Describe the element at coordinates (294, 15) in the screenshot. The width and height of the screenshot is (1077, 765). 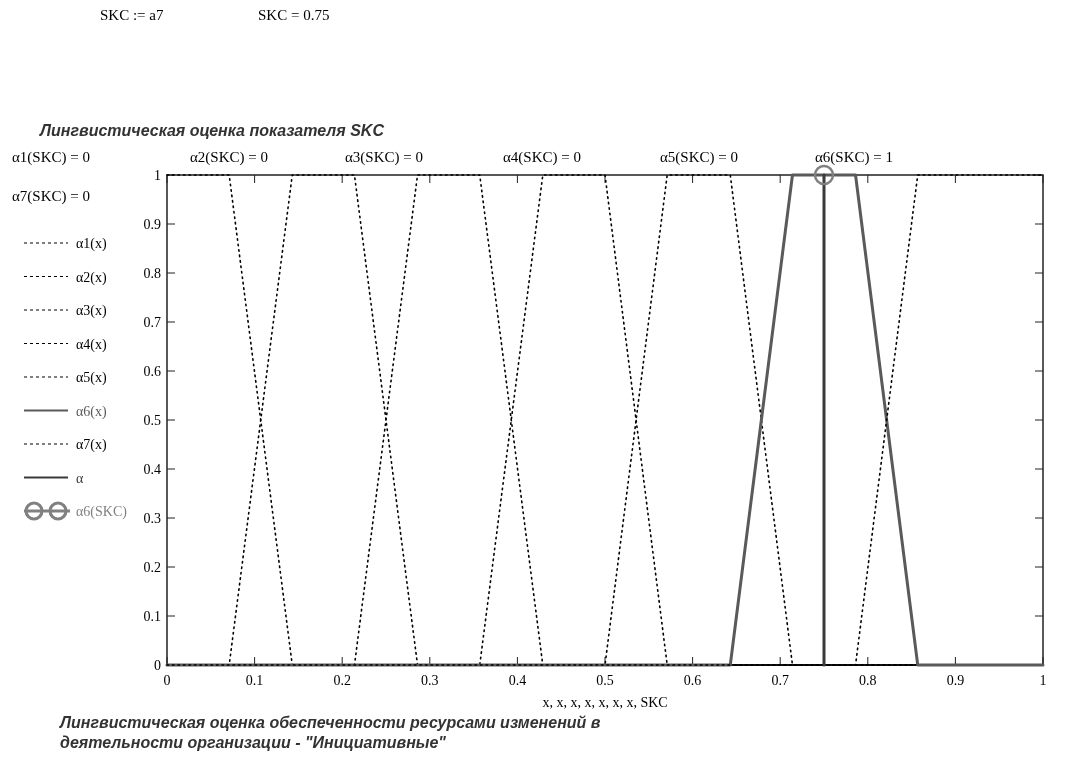
I see `text: SKC = 0.75` at that location.